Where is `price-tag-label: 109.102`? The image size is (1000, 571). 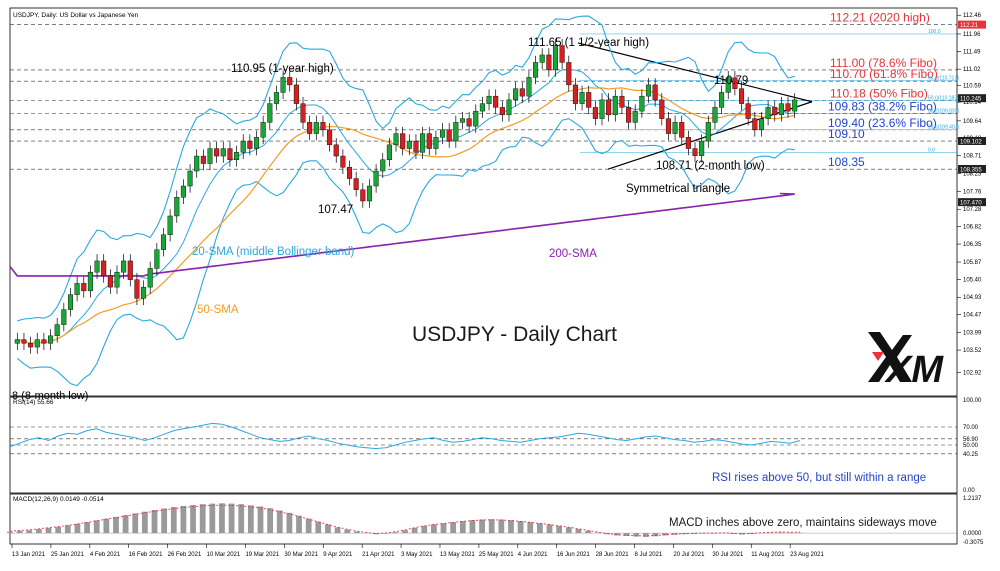 price-tag-label: 109.102 is located at coordinates (971, 143).